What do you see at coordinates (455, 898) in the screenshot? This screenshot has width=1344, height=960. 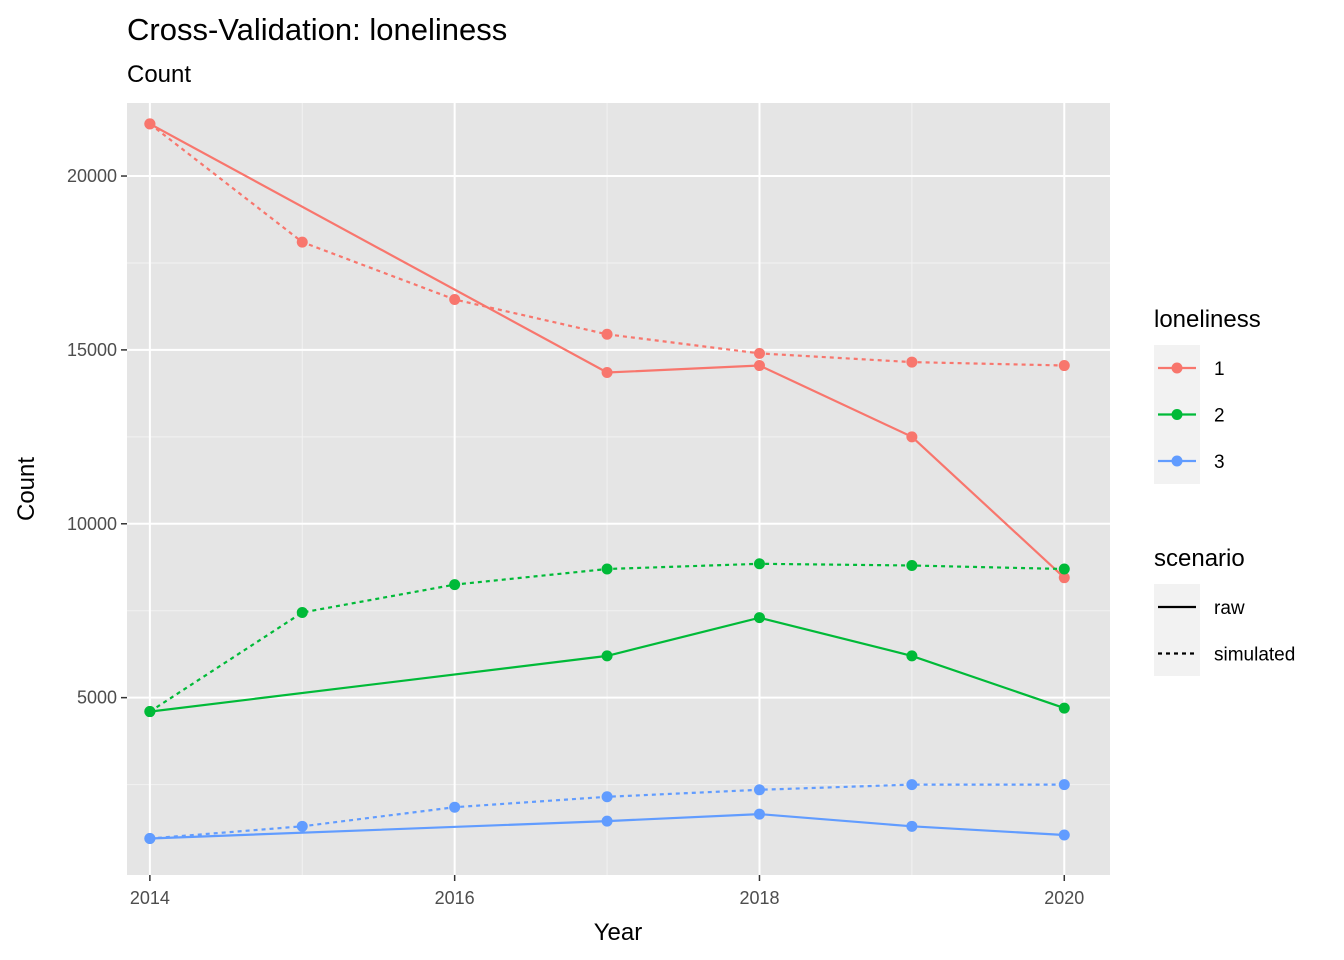 I see `x-tick-label: 2016` at bounding box center [455, 898].